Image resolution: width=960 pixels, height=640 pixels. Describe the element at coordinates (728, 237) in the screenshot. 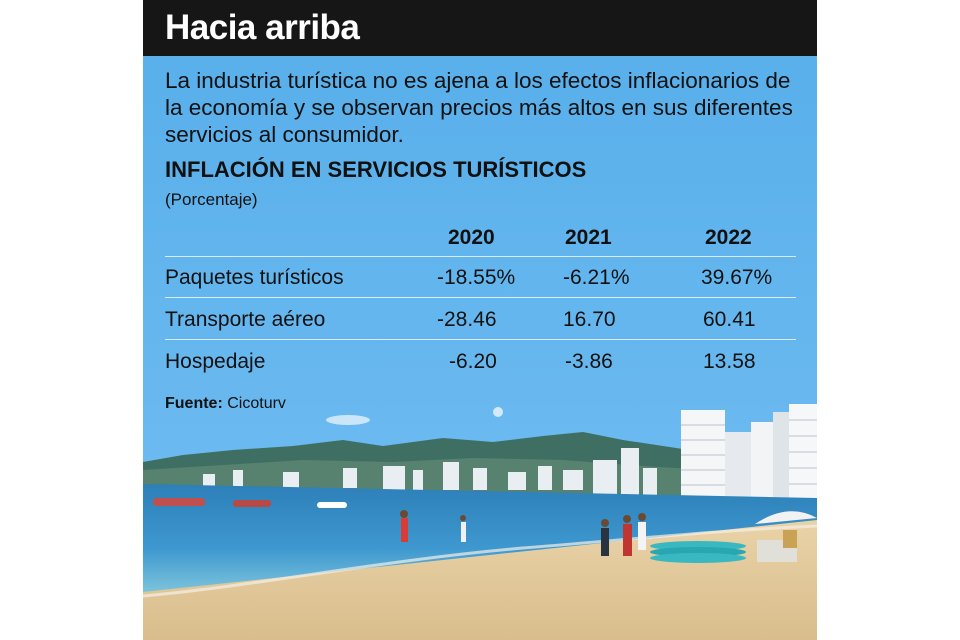

I see `column-header-2022: 2022` at that location.